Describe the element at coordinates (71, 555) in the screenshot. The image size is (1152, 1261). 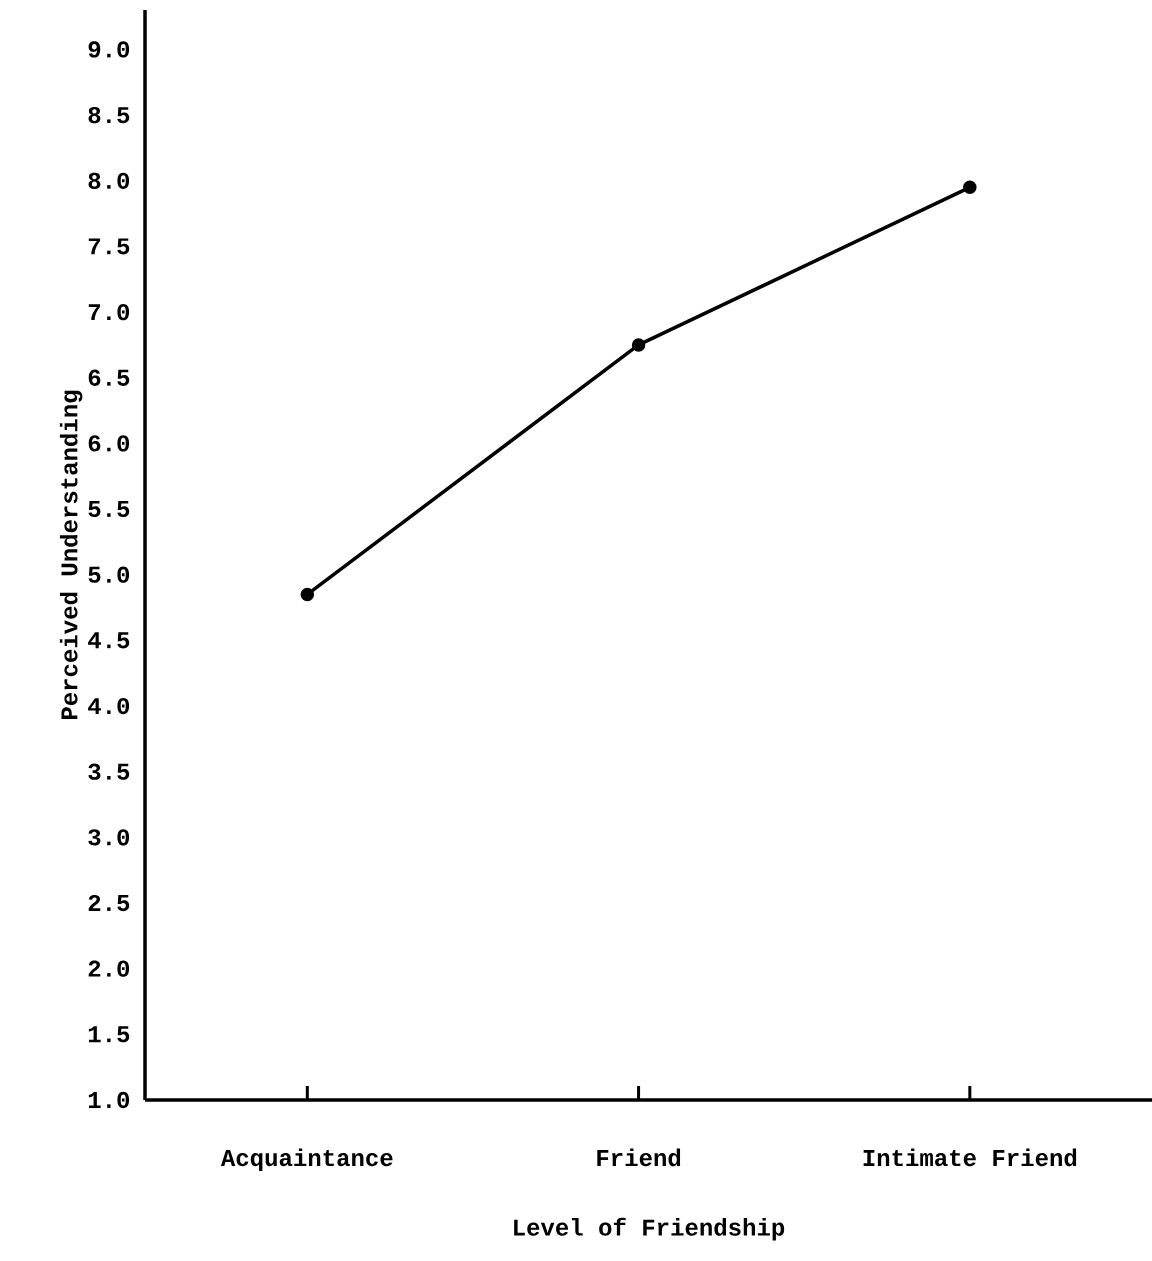
I see `y-axis-title: Perceived Understanding` at that location.